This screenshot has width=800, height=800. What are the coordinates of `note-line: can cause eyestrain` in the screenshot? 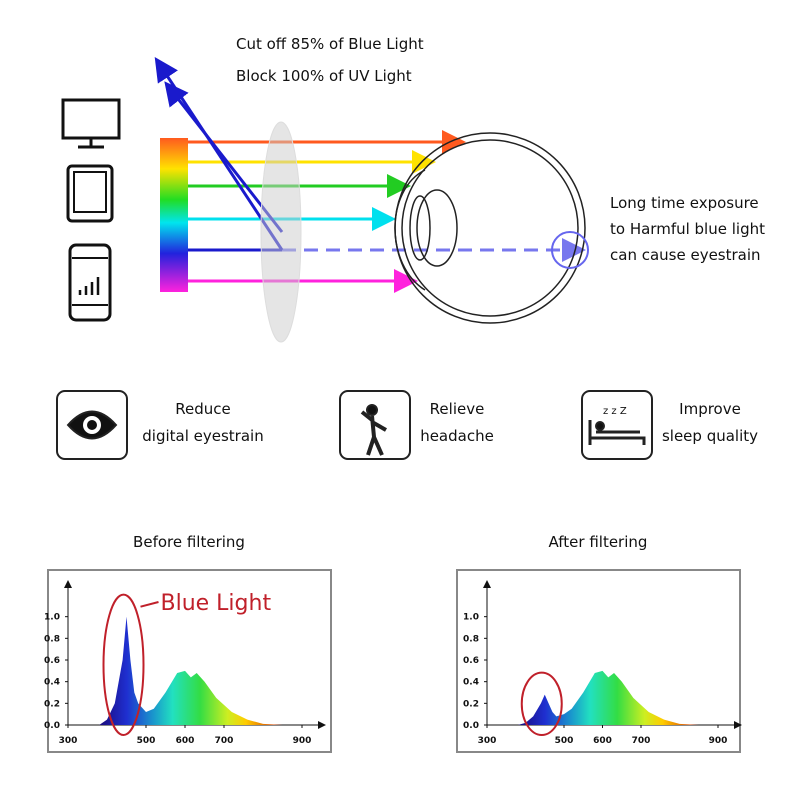 It's located at (685, 255).